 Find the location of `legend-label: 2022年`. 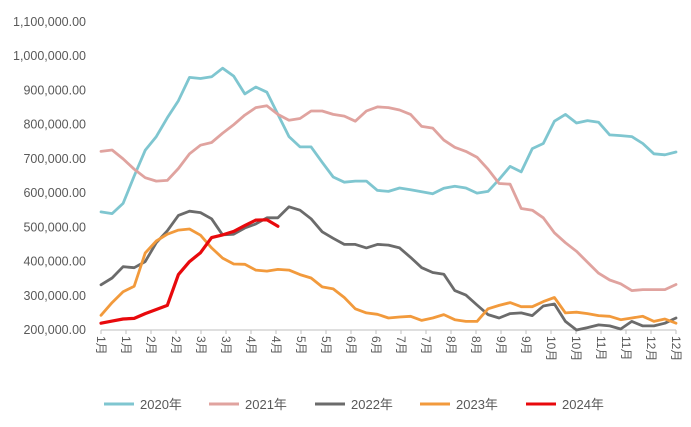

legend-label: 2022年 is located at coordinates (372, 404).